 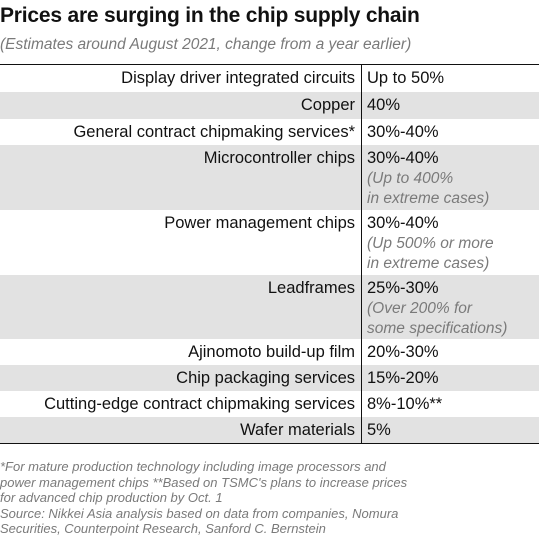 What do you see at coordinates (403, 288) in the screenshot?
I see `row-value-text: 25%-30%` at bounding box center [403, 288].